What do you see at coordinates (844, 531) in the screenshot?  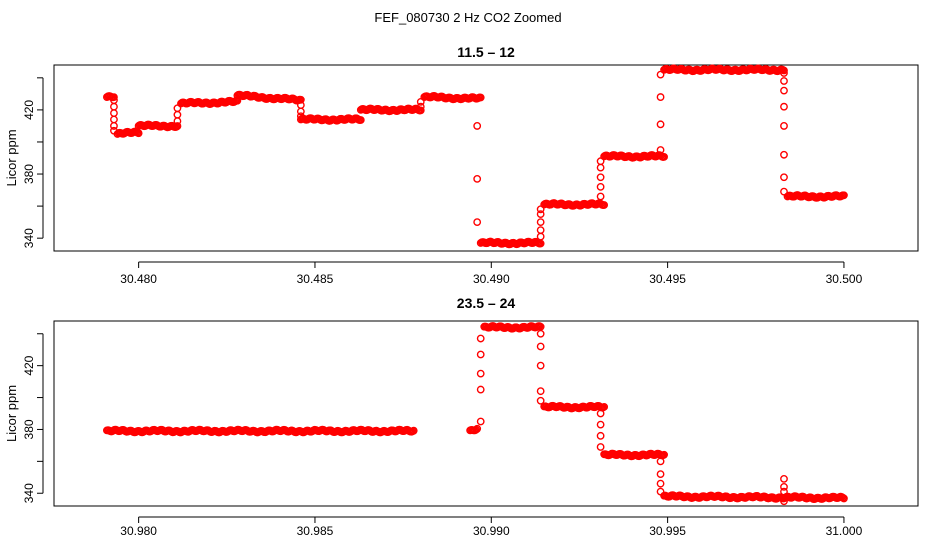 I see `x-tick-label: 31.000` at bounding box center [844, 531].